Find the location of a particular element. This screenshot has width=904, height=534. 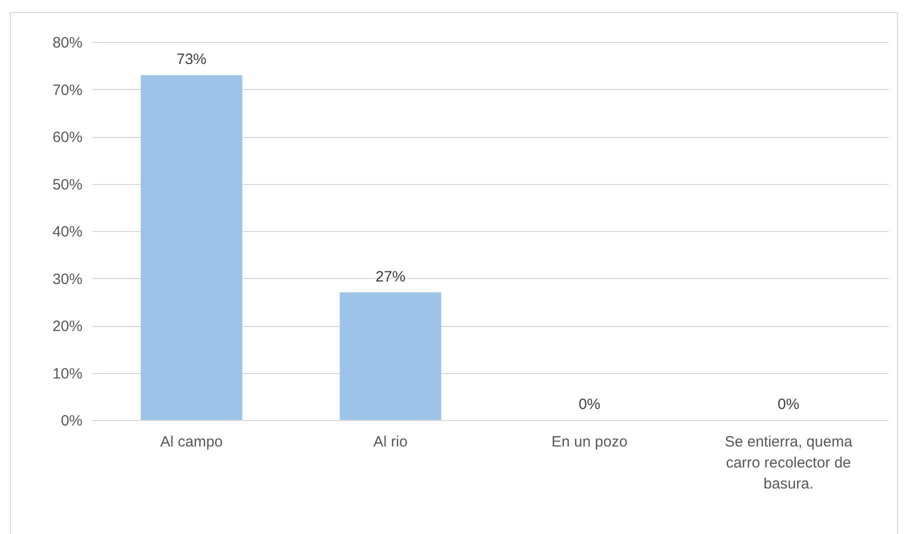

x-tick-label: Se entierra, quema carro recolector de basura. is located at coordinates (788, 463).